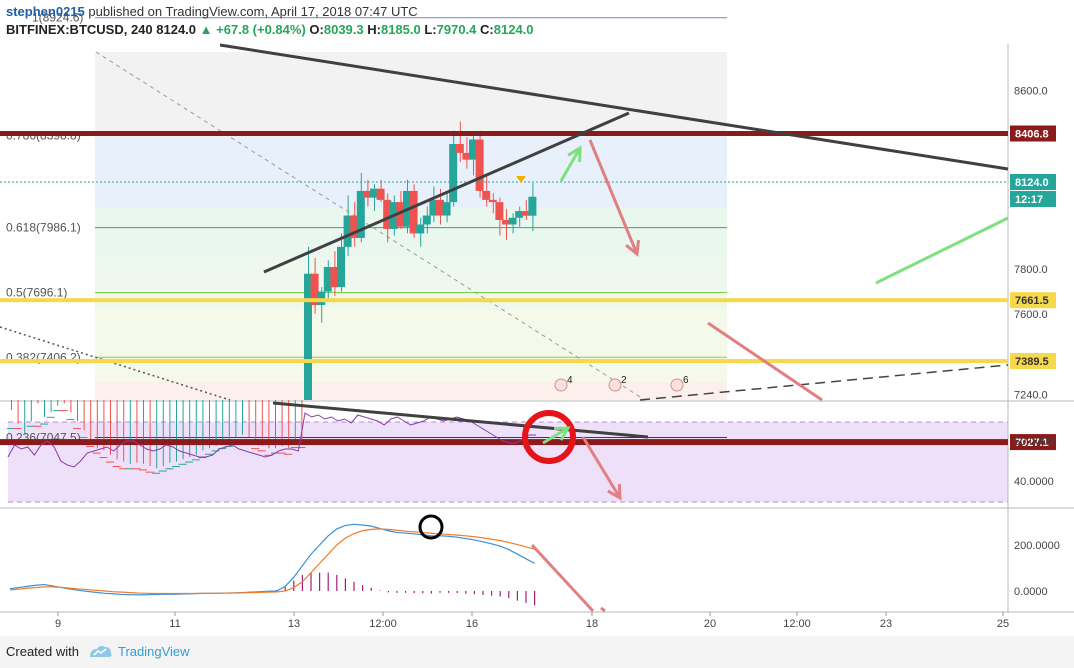  I want to click on open-label: O:, so click(316, 29).